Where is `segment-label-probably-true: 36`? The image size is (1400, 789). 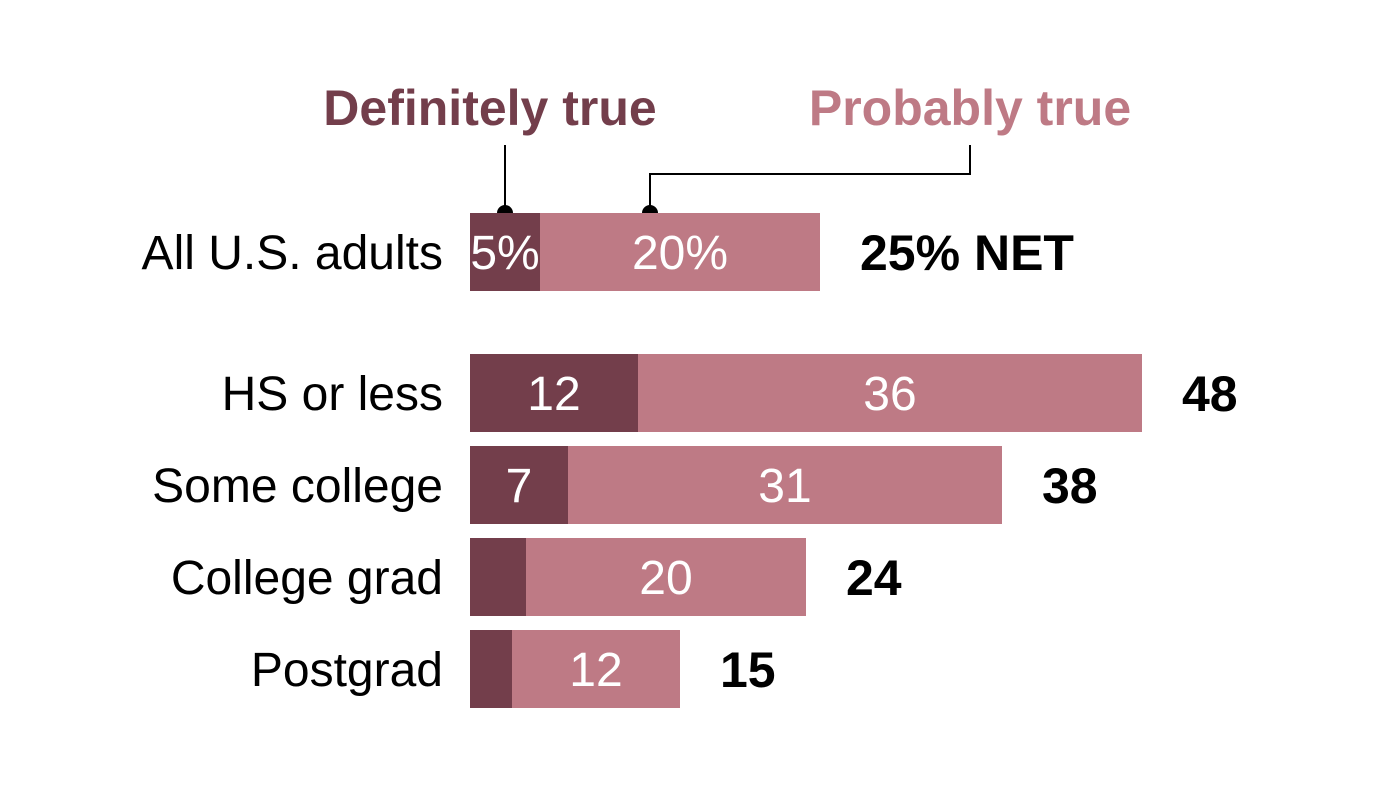
segment-label-probably-true: 36 is located at coordinates (889, 394).